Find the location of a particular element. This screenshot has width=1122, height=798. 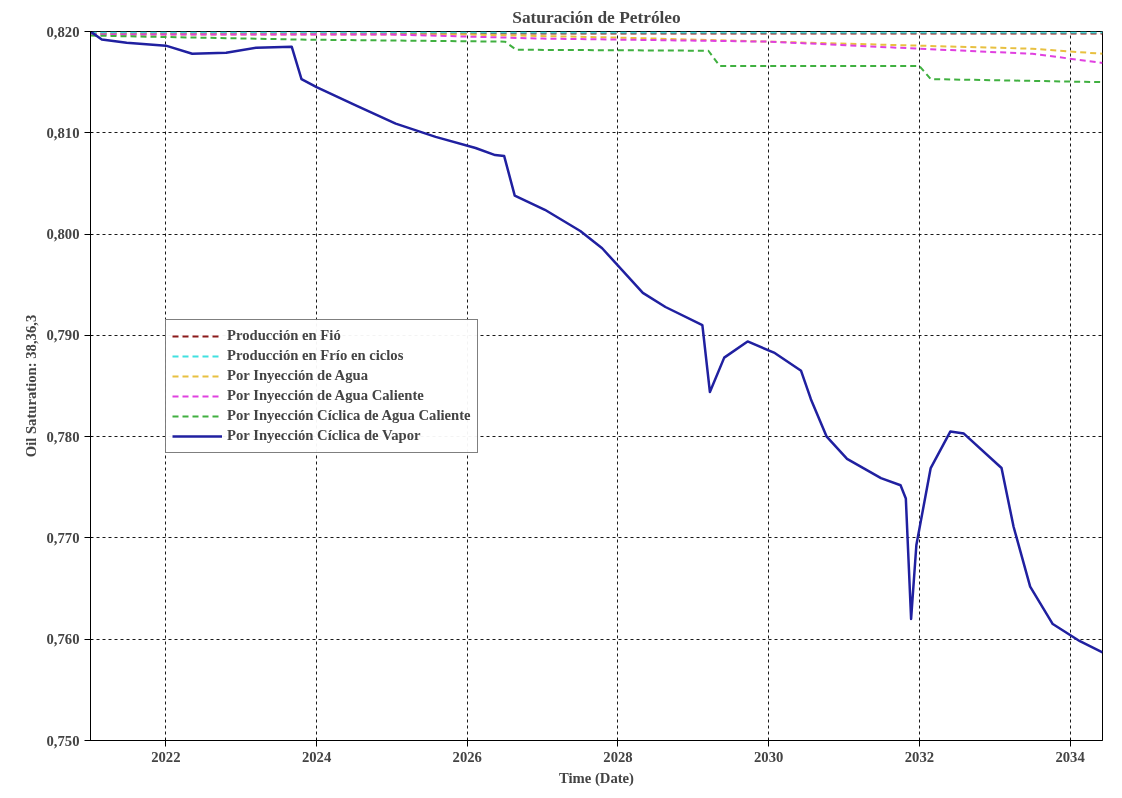

x-axis-title: Time (Date) is located at coordinates (596, 778).